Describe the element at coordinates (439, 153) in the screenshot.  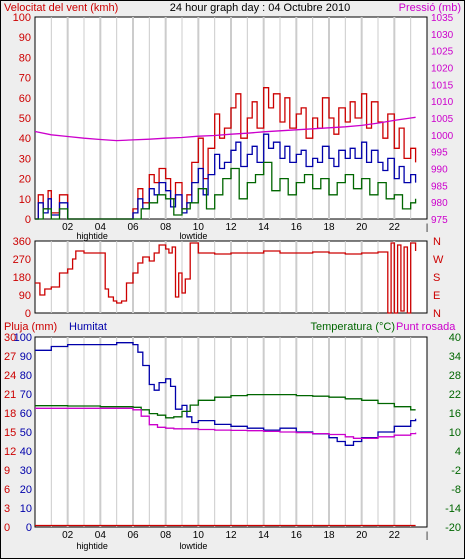
I see `pressure-tick-label: 995` at that location.